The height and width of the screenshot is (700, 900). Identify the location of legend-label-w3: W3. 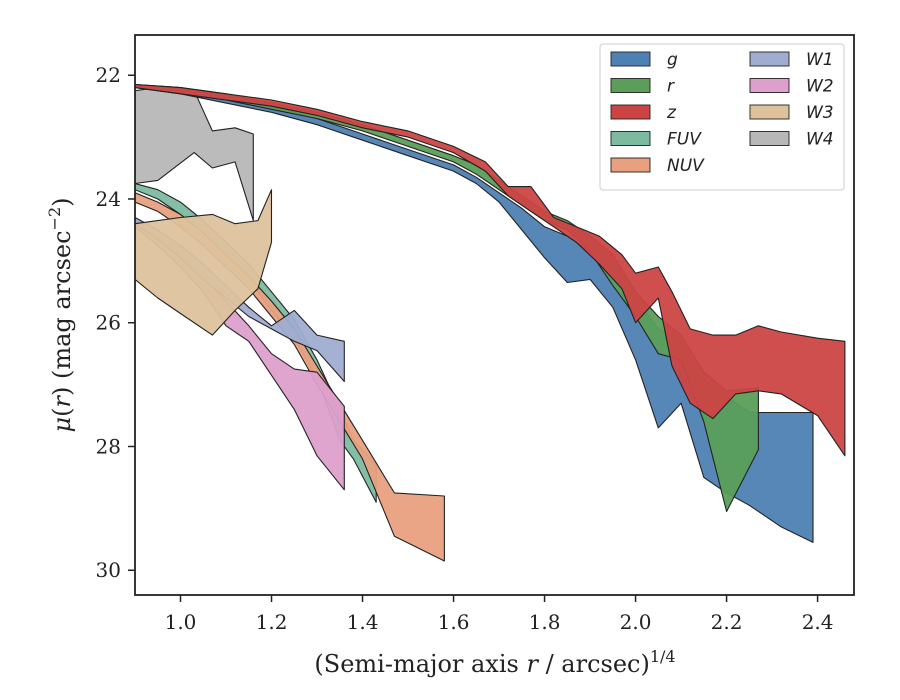
(820, 113).